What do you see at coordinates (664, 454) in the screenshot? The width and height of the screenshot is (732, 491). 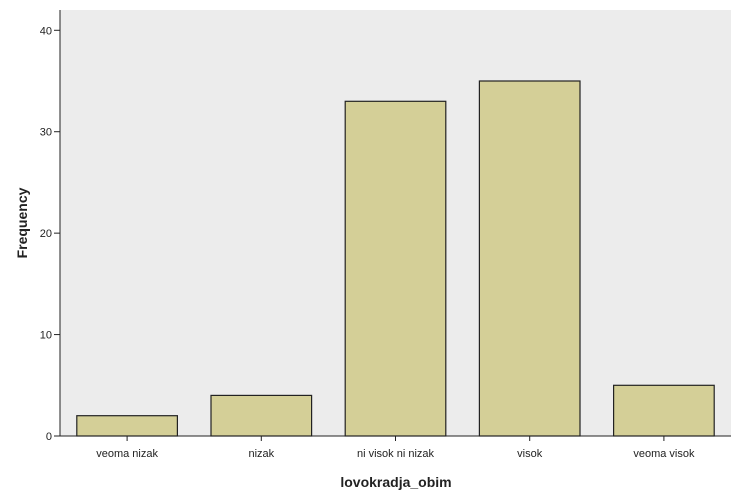 I see `x-tick-label: veoma visok` at bounding box center [664, 454].